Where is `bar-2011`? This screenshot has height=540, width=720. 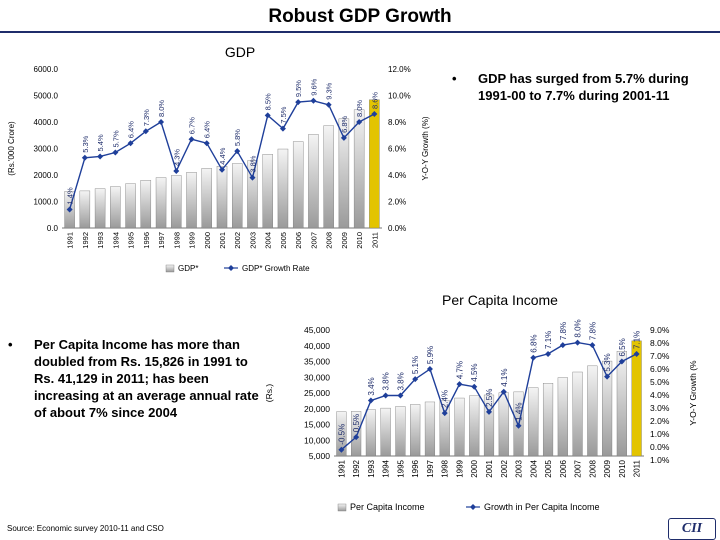 bar-2011 is located at coordinates (374, 164).